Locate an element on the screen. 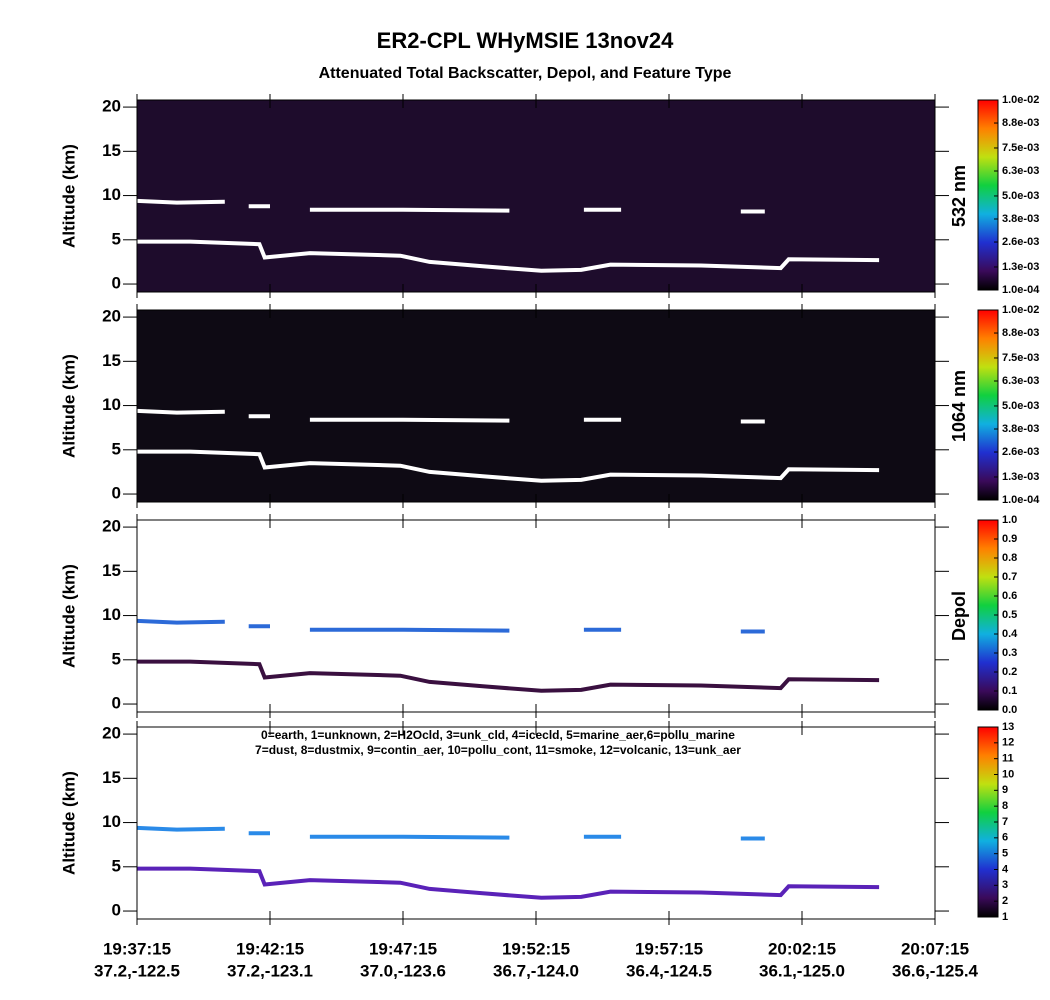 The height and width of the screenshot is (1000, 1050). colorbar-tick-label: 12 is located at coordinates (1008, 743).